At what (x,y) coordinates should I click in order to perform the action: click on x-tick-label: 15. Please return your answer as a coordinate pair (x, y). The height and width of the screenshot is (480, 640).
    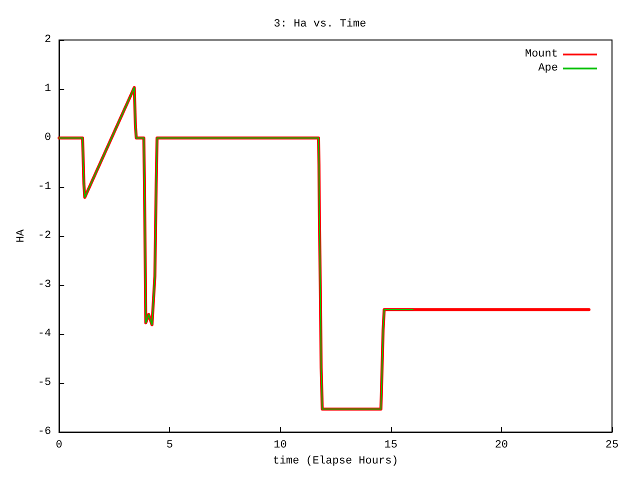
    Looking at the image, I should click on (391, 446).